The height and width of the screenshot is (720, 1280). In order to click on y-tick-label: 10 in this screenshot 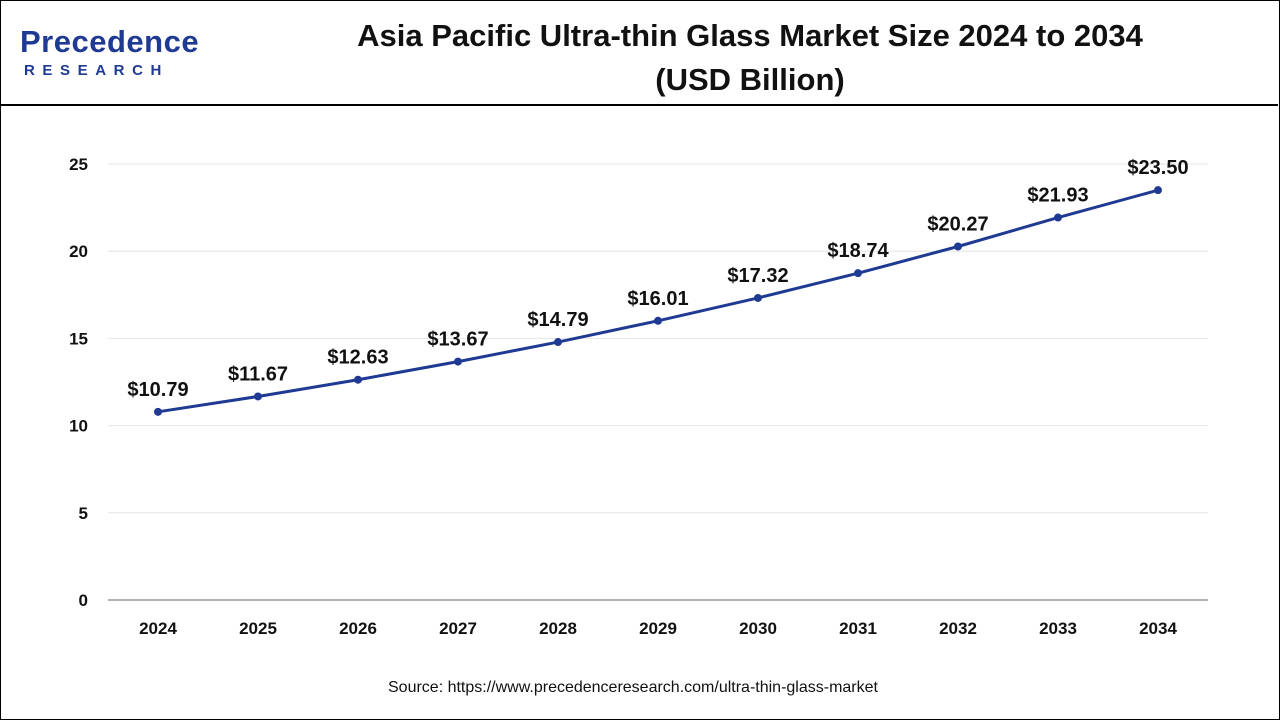, I will do `click(78, 426)`.